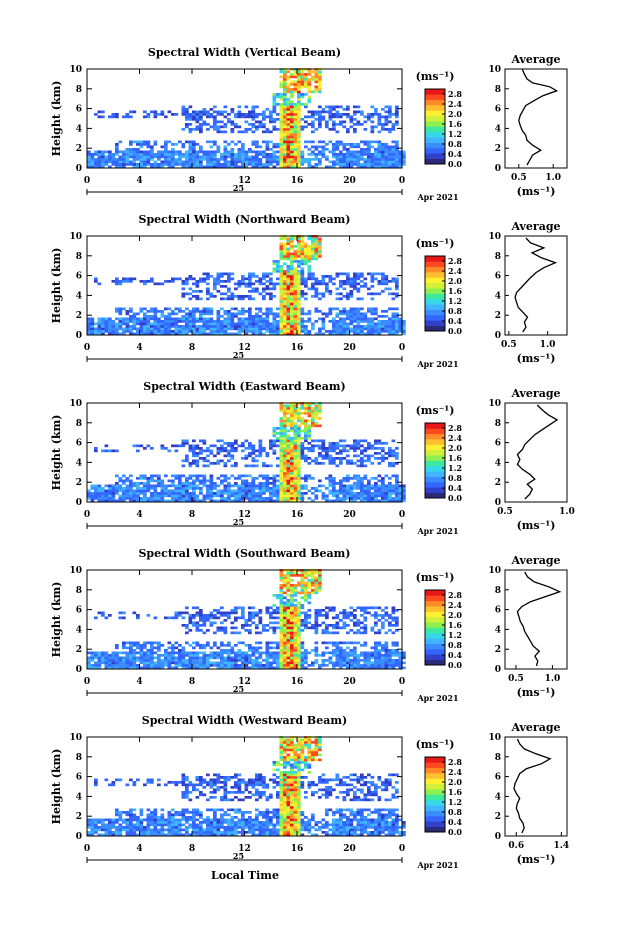  What do you see at coordinates (498, 110) in the screenshot?
I see `avg-y-tick-label: 6` at bounding box center [498, 110].